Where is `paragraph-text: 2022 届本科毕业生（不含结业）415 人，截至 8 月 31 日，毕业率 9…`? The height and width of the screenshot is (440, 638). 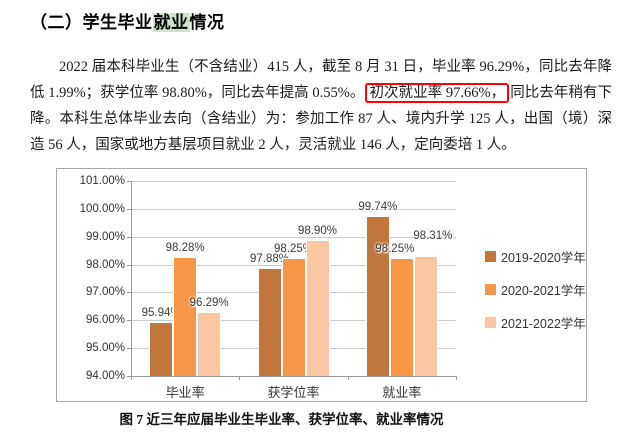
paragraph-text: 2022 届本科毕业生（不含结业）415 人，截至 8 月 31 日，毕业率 9… is located at coordinates (321, 80).